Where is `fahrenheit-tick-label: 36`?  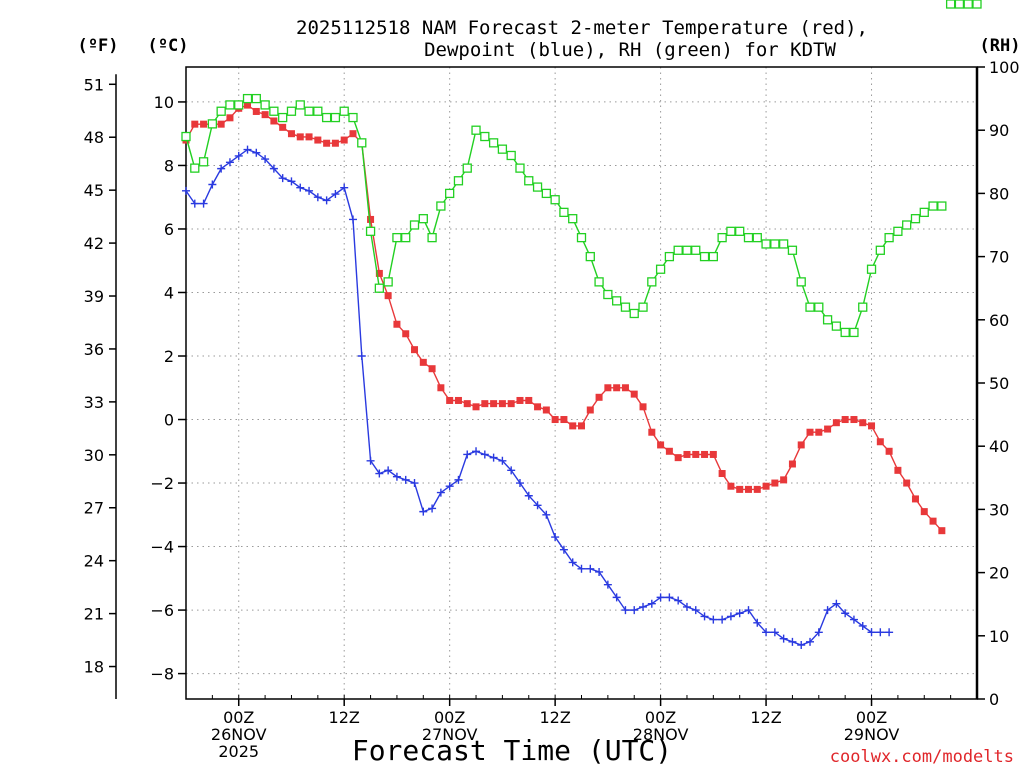
fahrenheit-tick-label: 36 is located at coordinates (94, 349).